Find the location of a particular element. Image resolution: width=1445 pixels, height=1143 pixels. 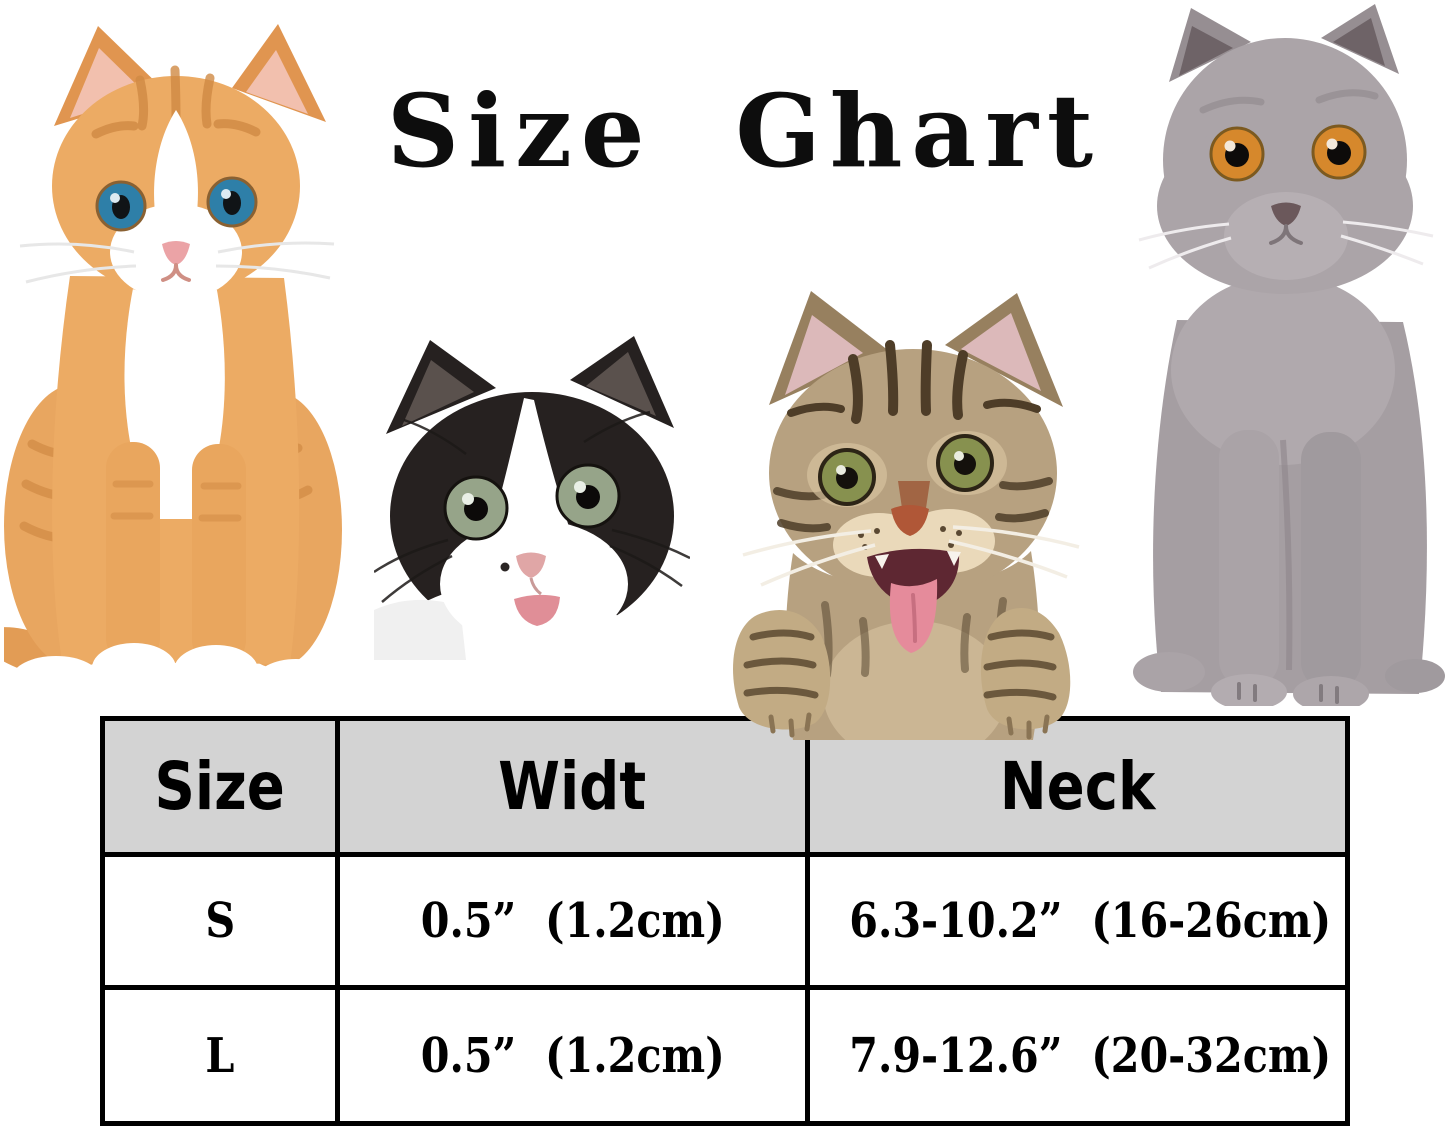

orange-white-kitten-photo is located at coordinates (175, 360).